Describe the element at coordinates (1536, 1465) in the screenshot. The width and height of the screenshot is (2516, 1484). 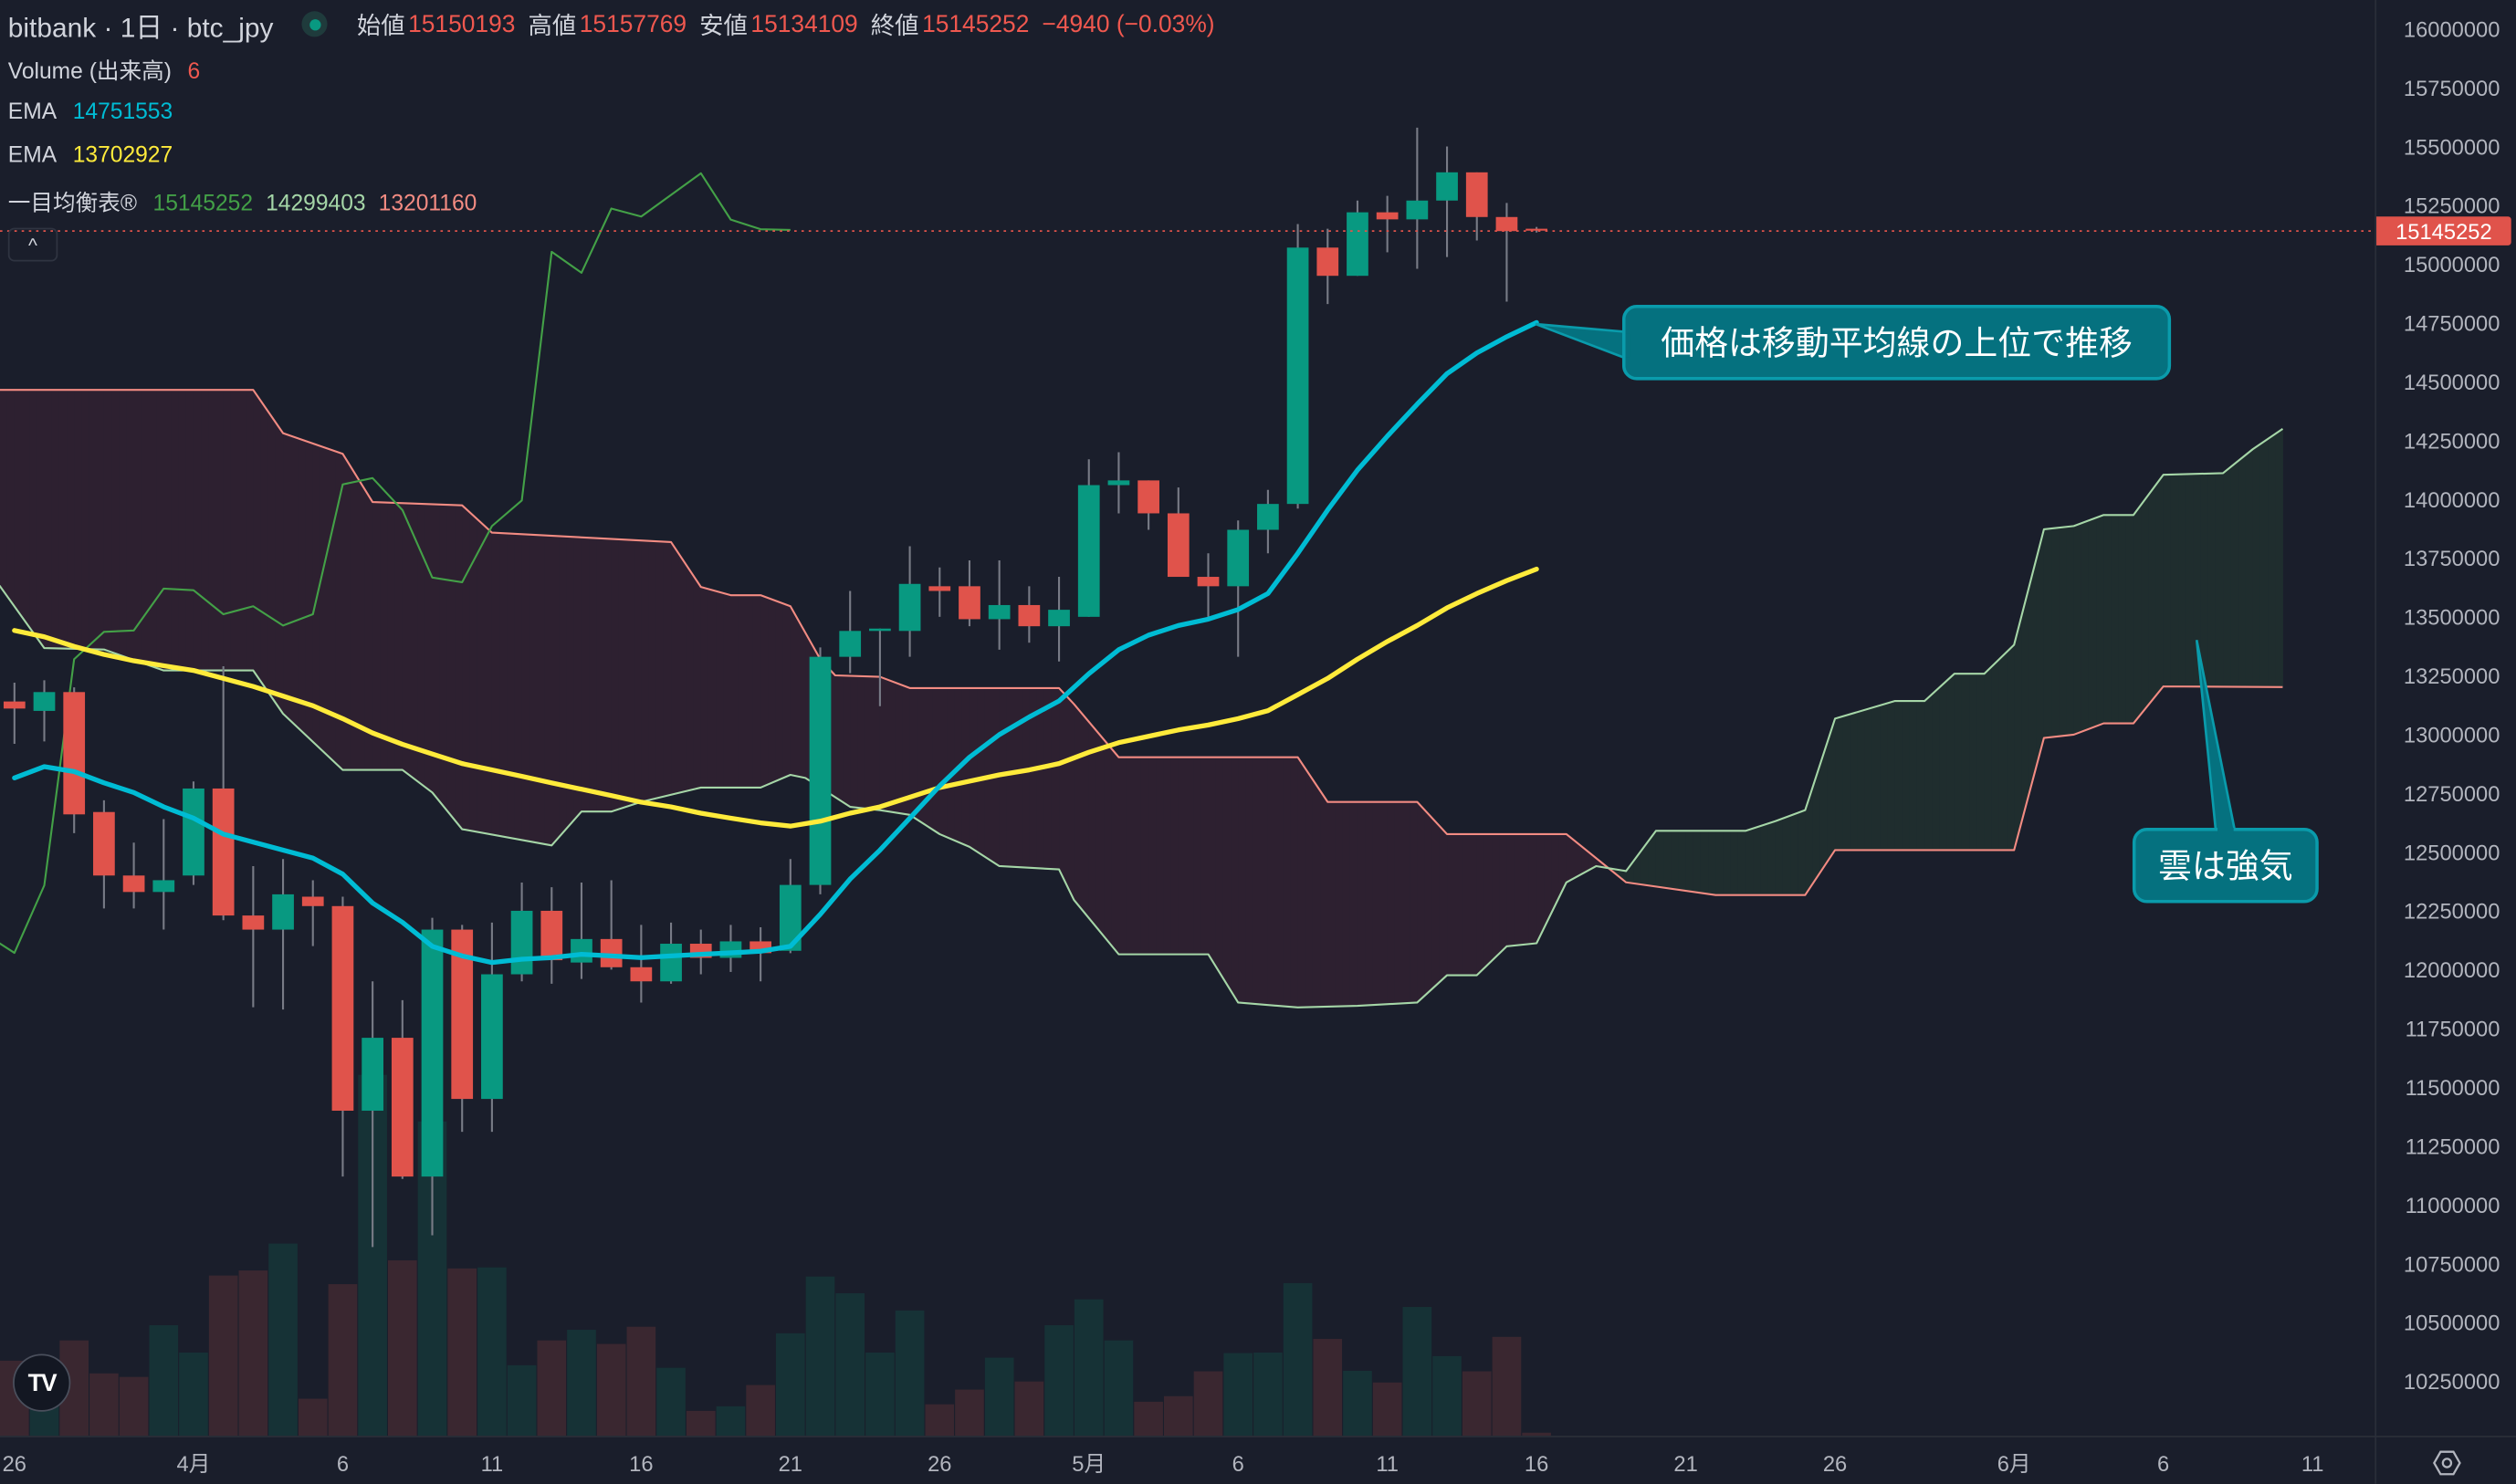
I see `time-tick-label: 16` at that location.